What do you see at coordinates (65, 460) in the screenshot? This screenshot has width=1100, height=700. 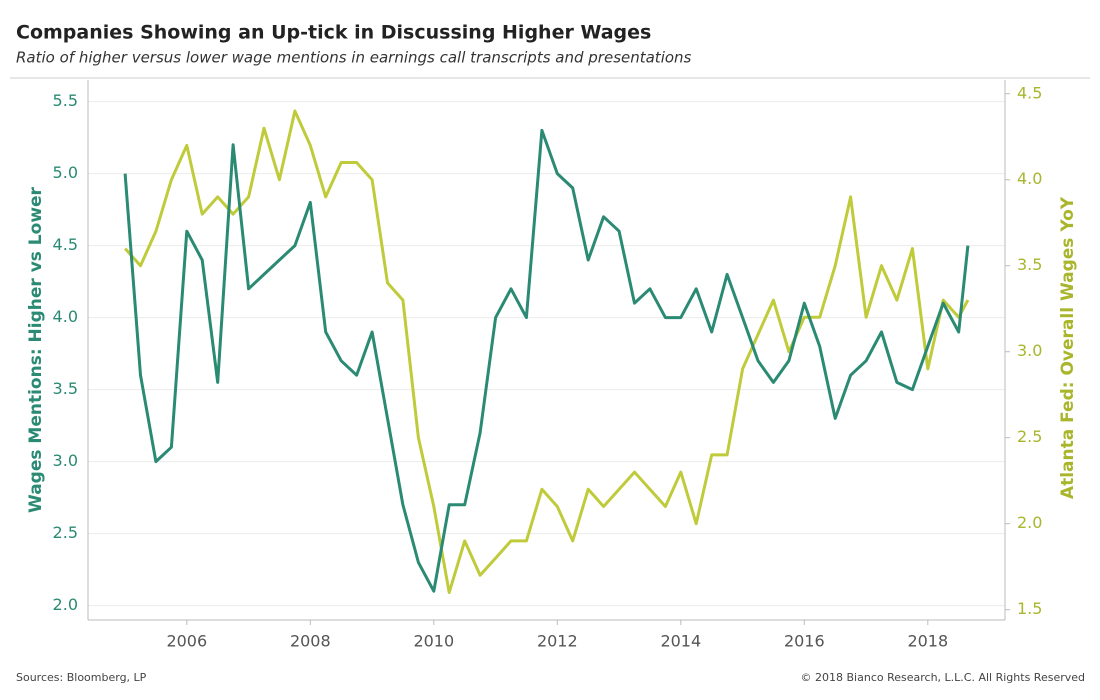 I see `y-tick-label: 3.0` at bounding box center [65, 460].